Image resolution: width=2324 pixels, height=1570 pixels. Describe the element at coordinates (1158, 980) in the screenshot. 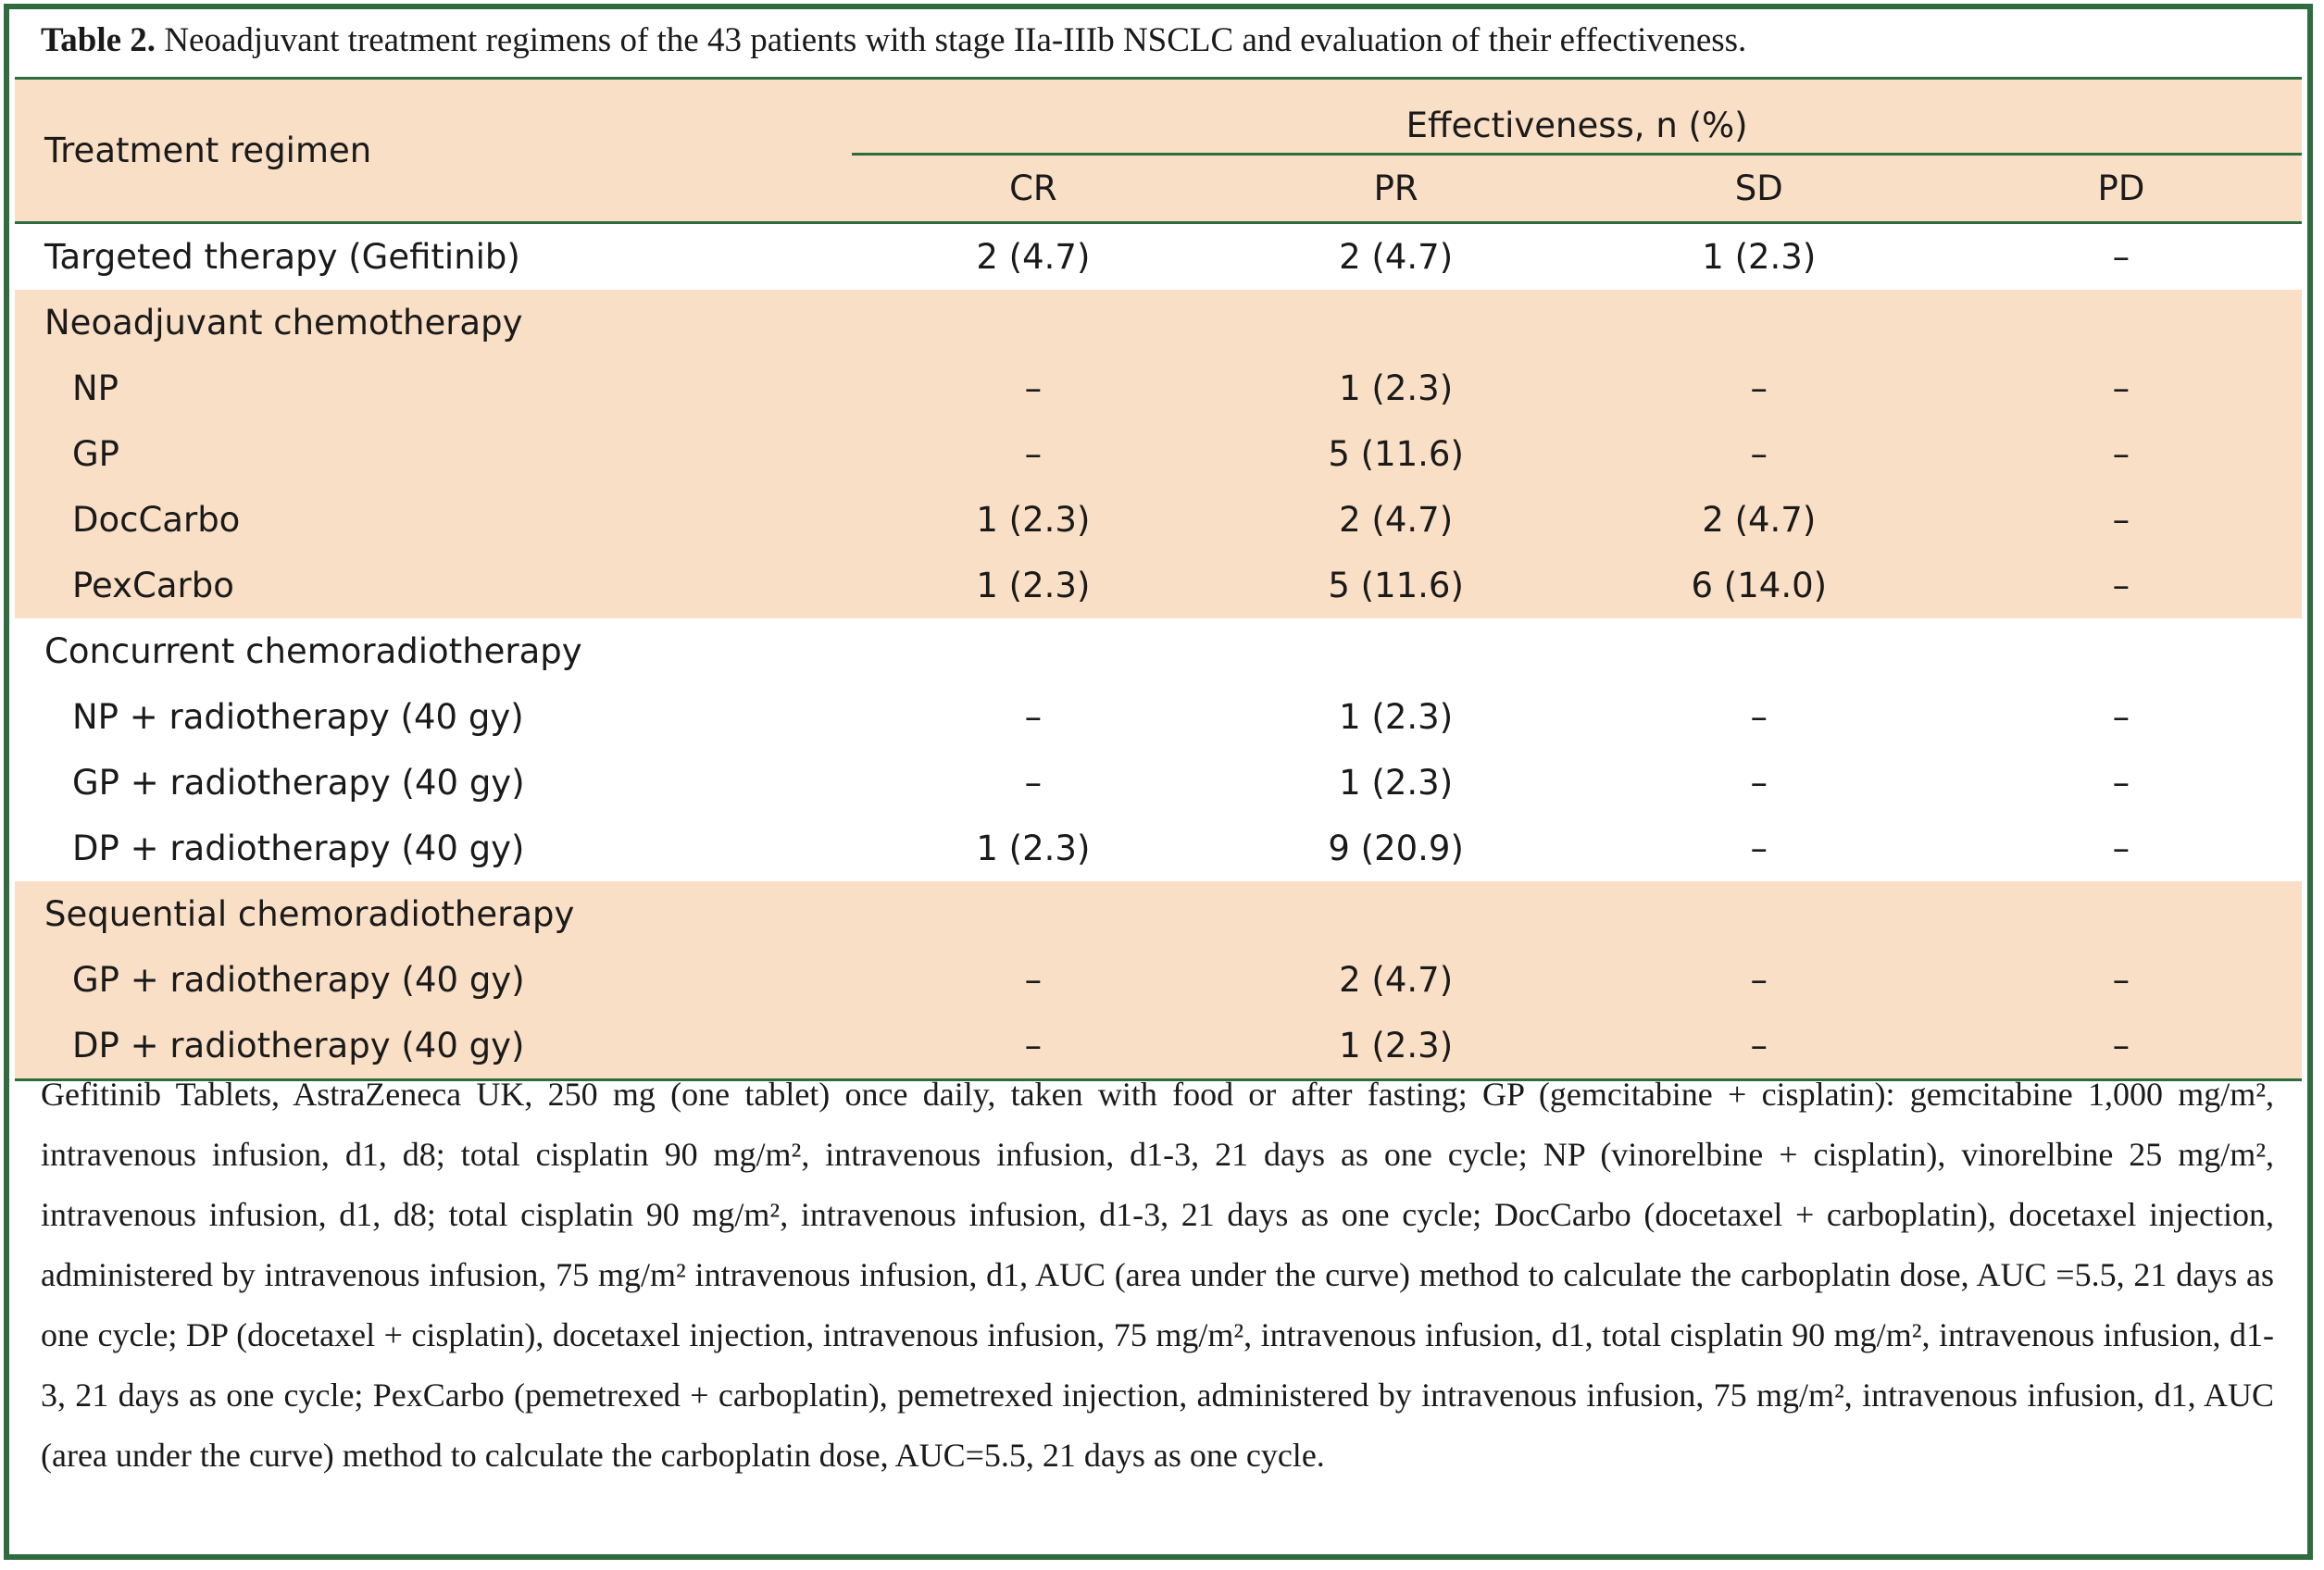

I see `table-row: GP + radiotherapy (40 gy) – 2 (4.7) – –` at that location.